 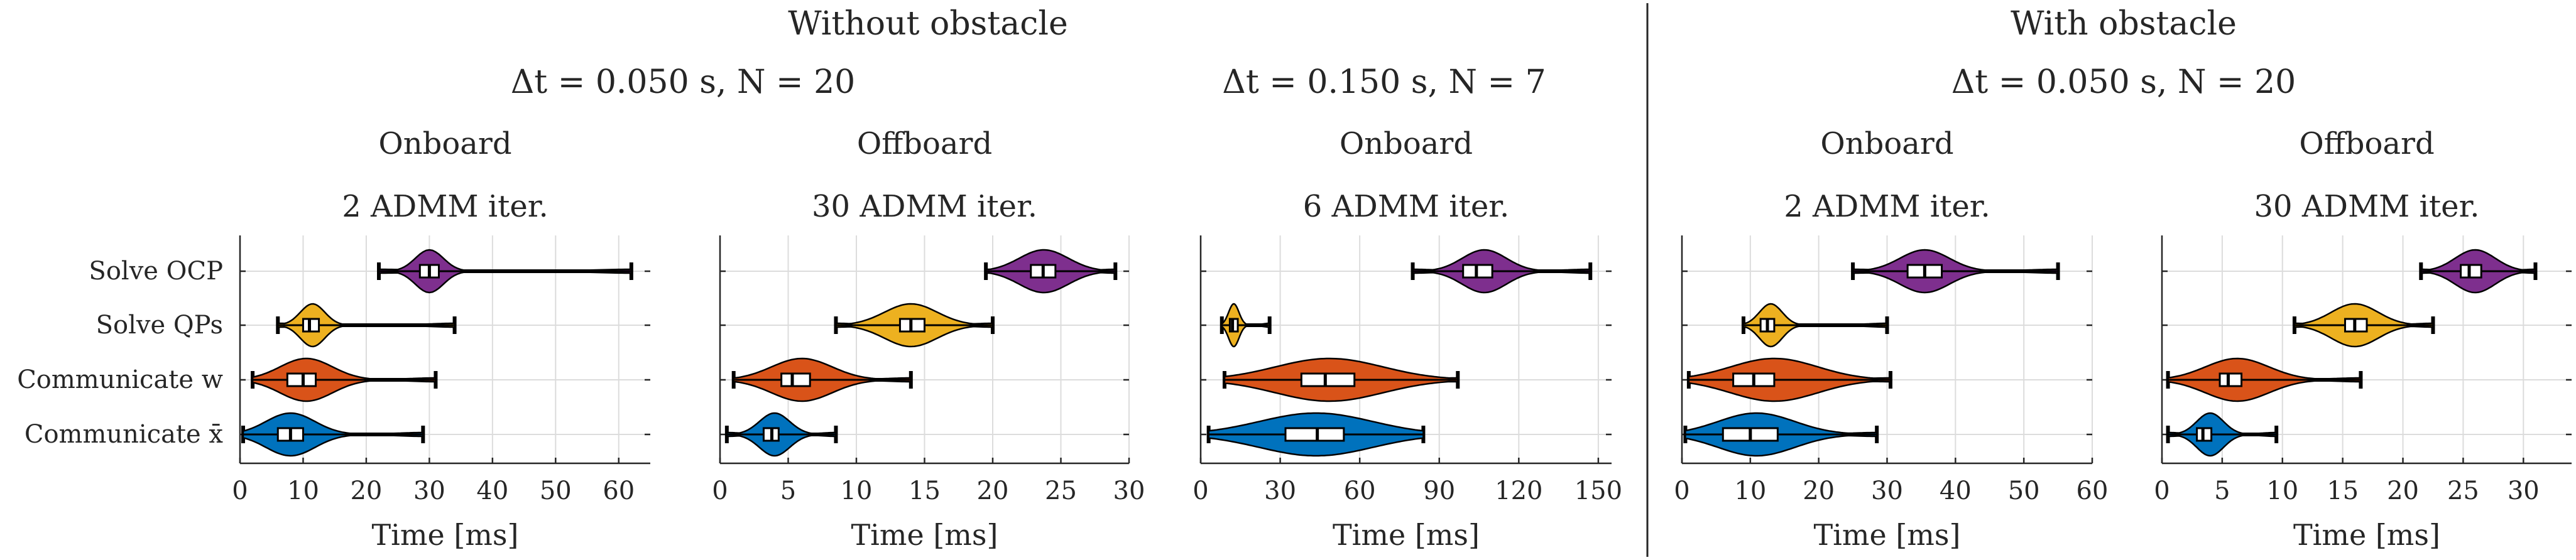 What do you see at coordinates (125, 434) in the screenshot?
I see `category-label-communicate-x: Communicate x̄` at bounding box center [125, 434].